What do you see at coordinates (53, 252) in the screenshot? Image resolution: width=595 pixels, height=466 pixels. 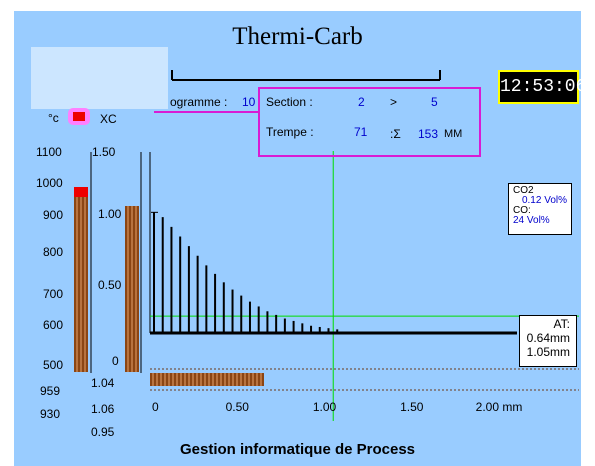 I see `temp-tick: 800` at bounding box center [53, 252].